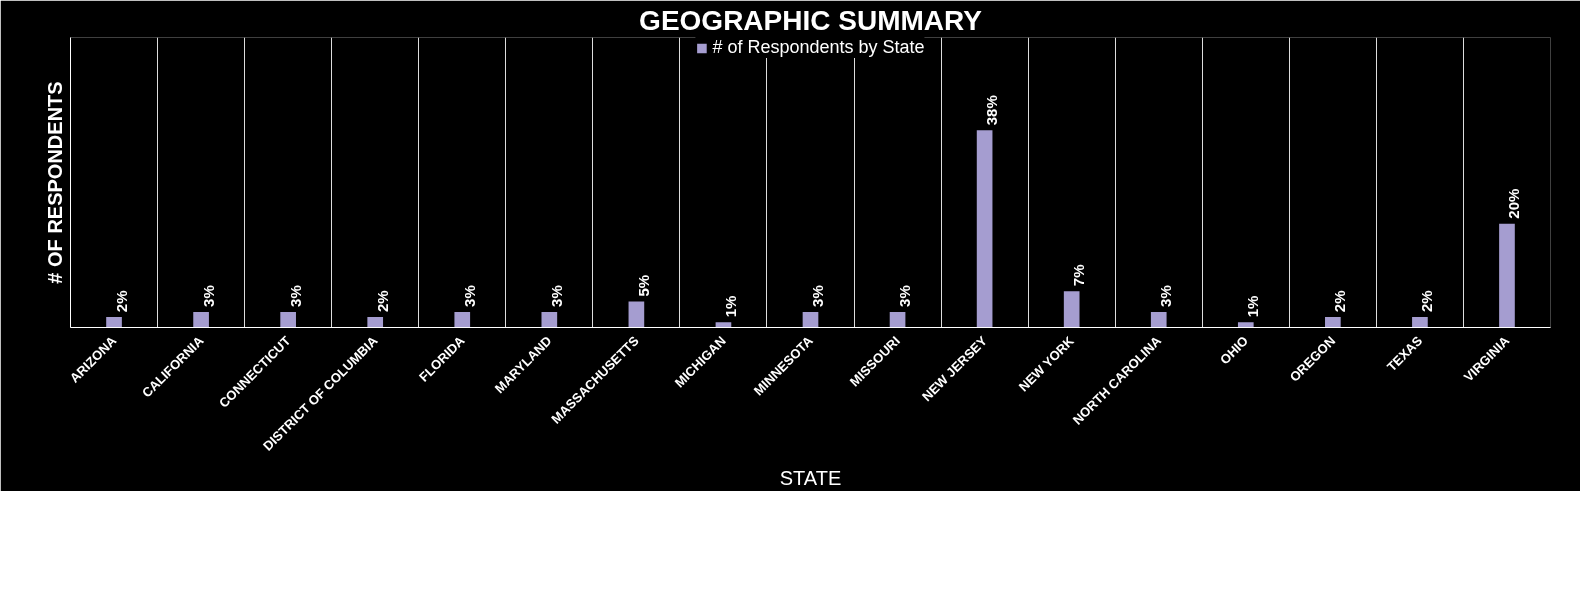 The width and height of the screenshot is (1590, 598). I want to click on data-label: 38%, so click(992, 110).